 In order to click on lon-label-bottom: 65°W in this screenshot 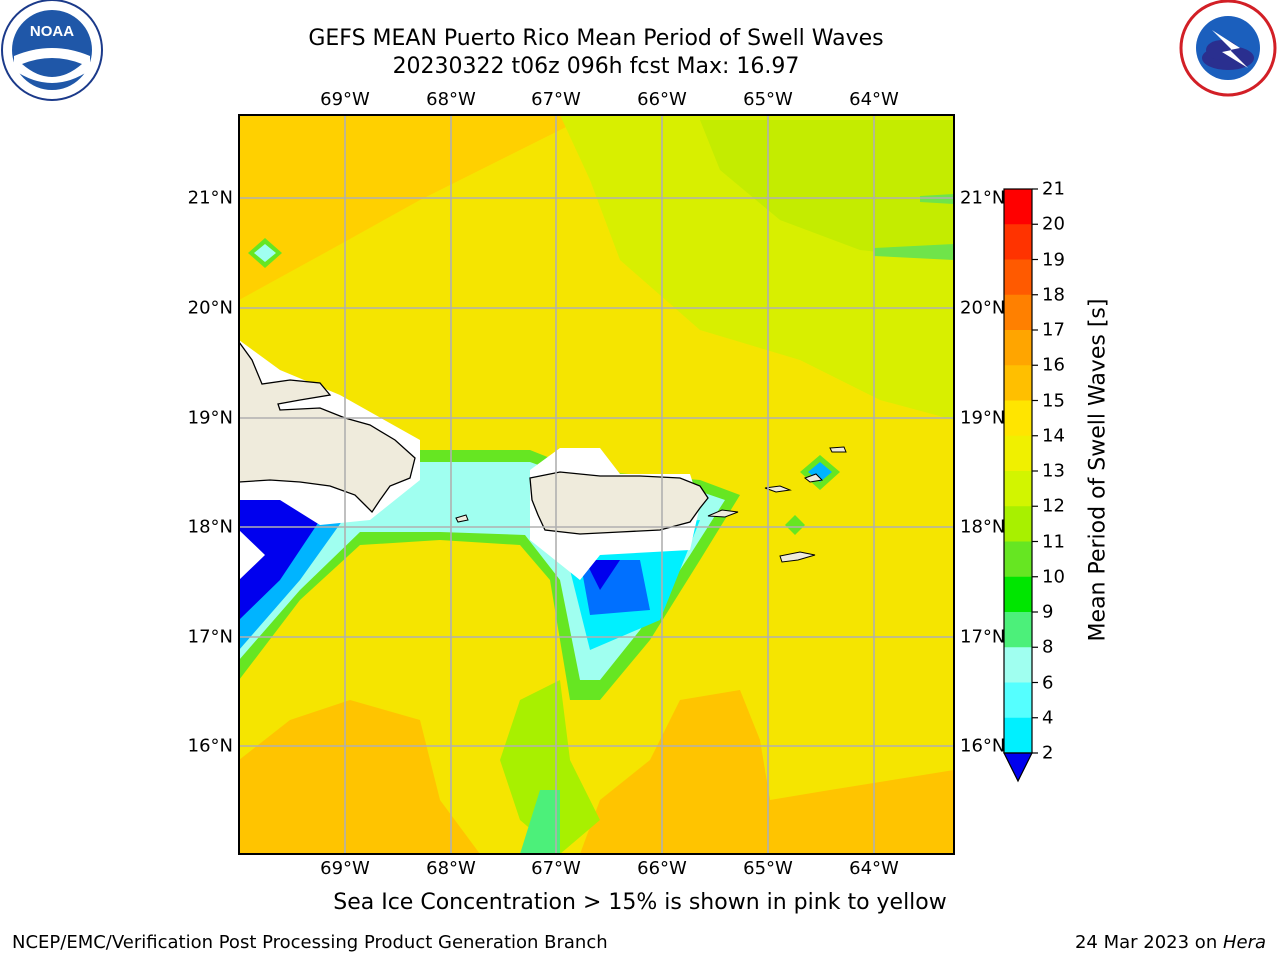, I will do `click(768, 868)`.